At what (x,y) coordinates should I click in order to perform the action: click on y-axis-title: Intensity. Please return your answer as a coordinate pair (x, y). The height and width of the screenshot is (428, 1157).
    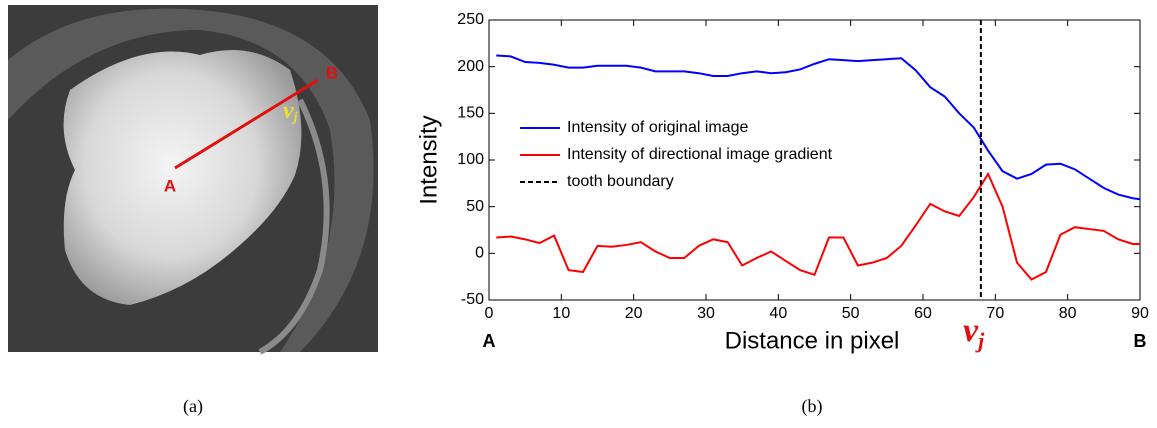
    Looking at the image, I should click on (428, 159).